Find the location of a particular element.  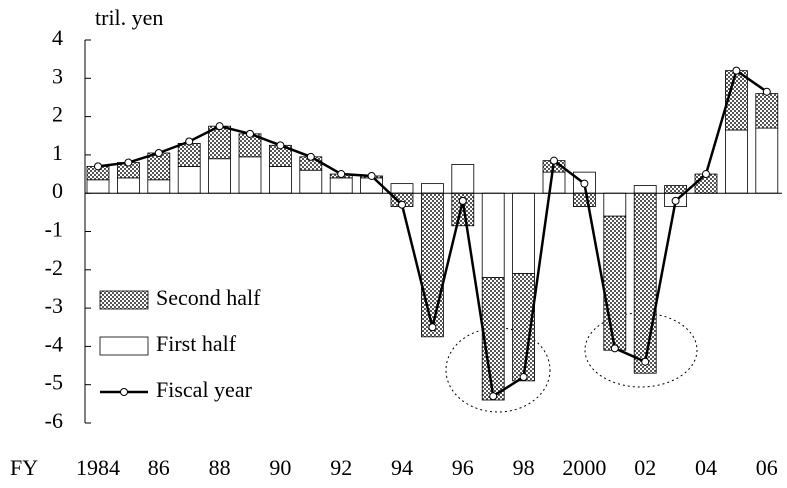

y-tick-label: -3 is located at coordinates (54, 305).